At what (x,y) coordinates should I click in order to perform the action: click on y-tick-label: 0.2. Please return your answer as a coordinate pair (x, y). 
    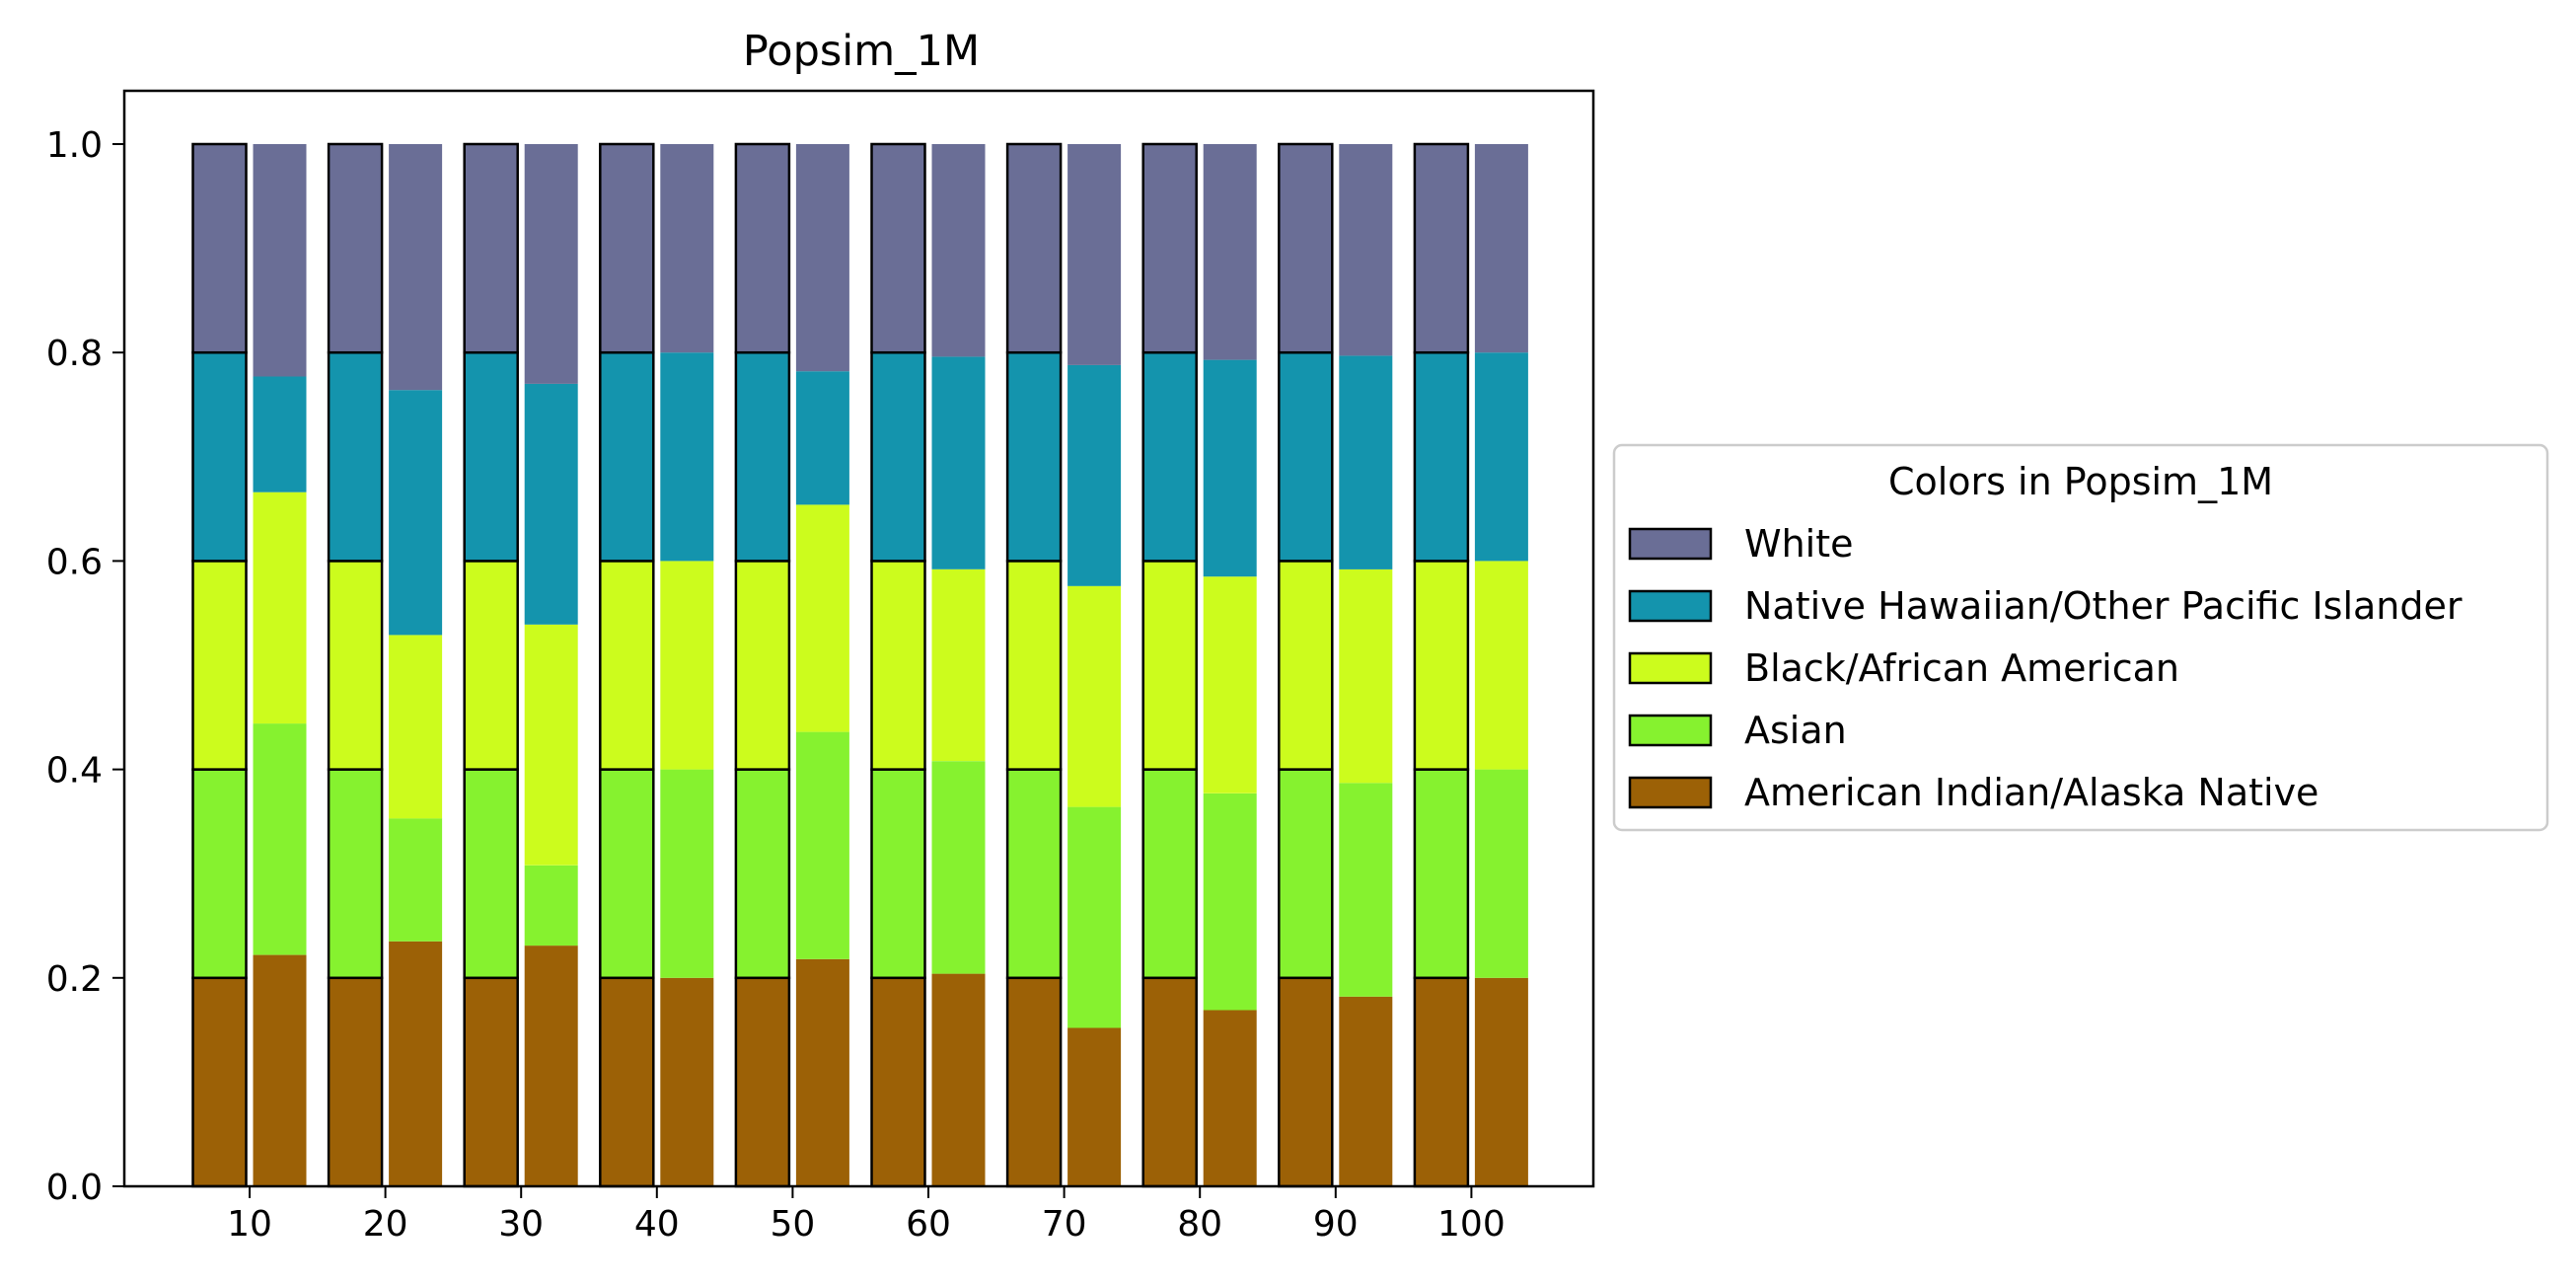
    Looking at the image, I should click on (74, 979).